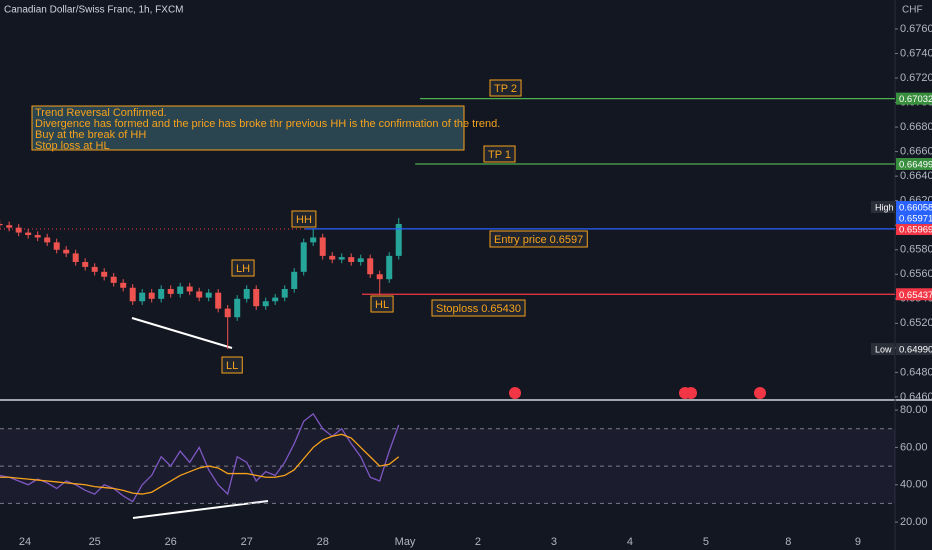 This screenshot has width=932, height=550. I want to click on note-box, so click(248, 128).